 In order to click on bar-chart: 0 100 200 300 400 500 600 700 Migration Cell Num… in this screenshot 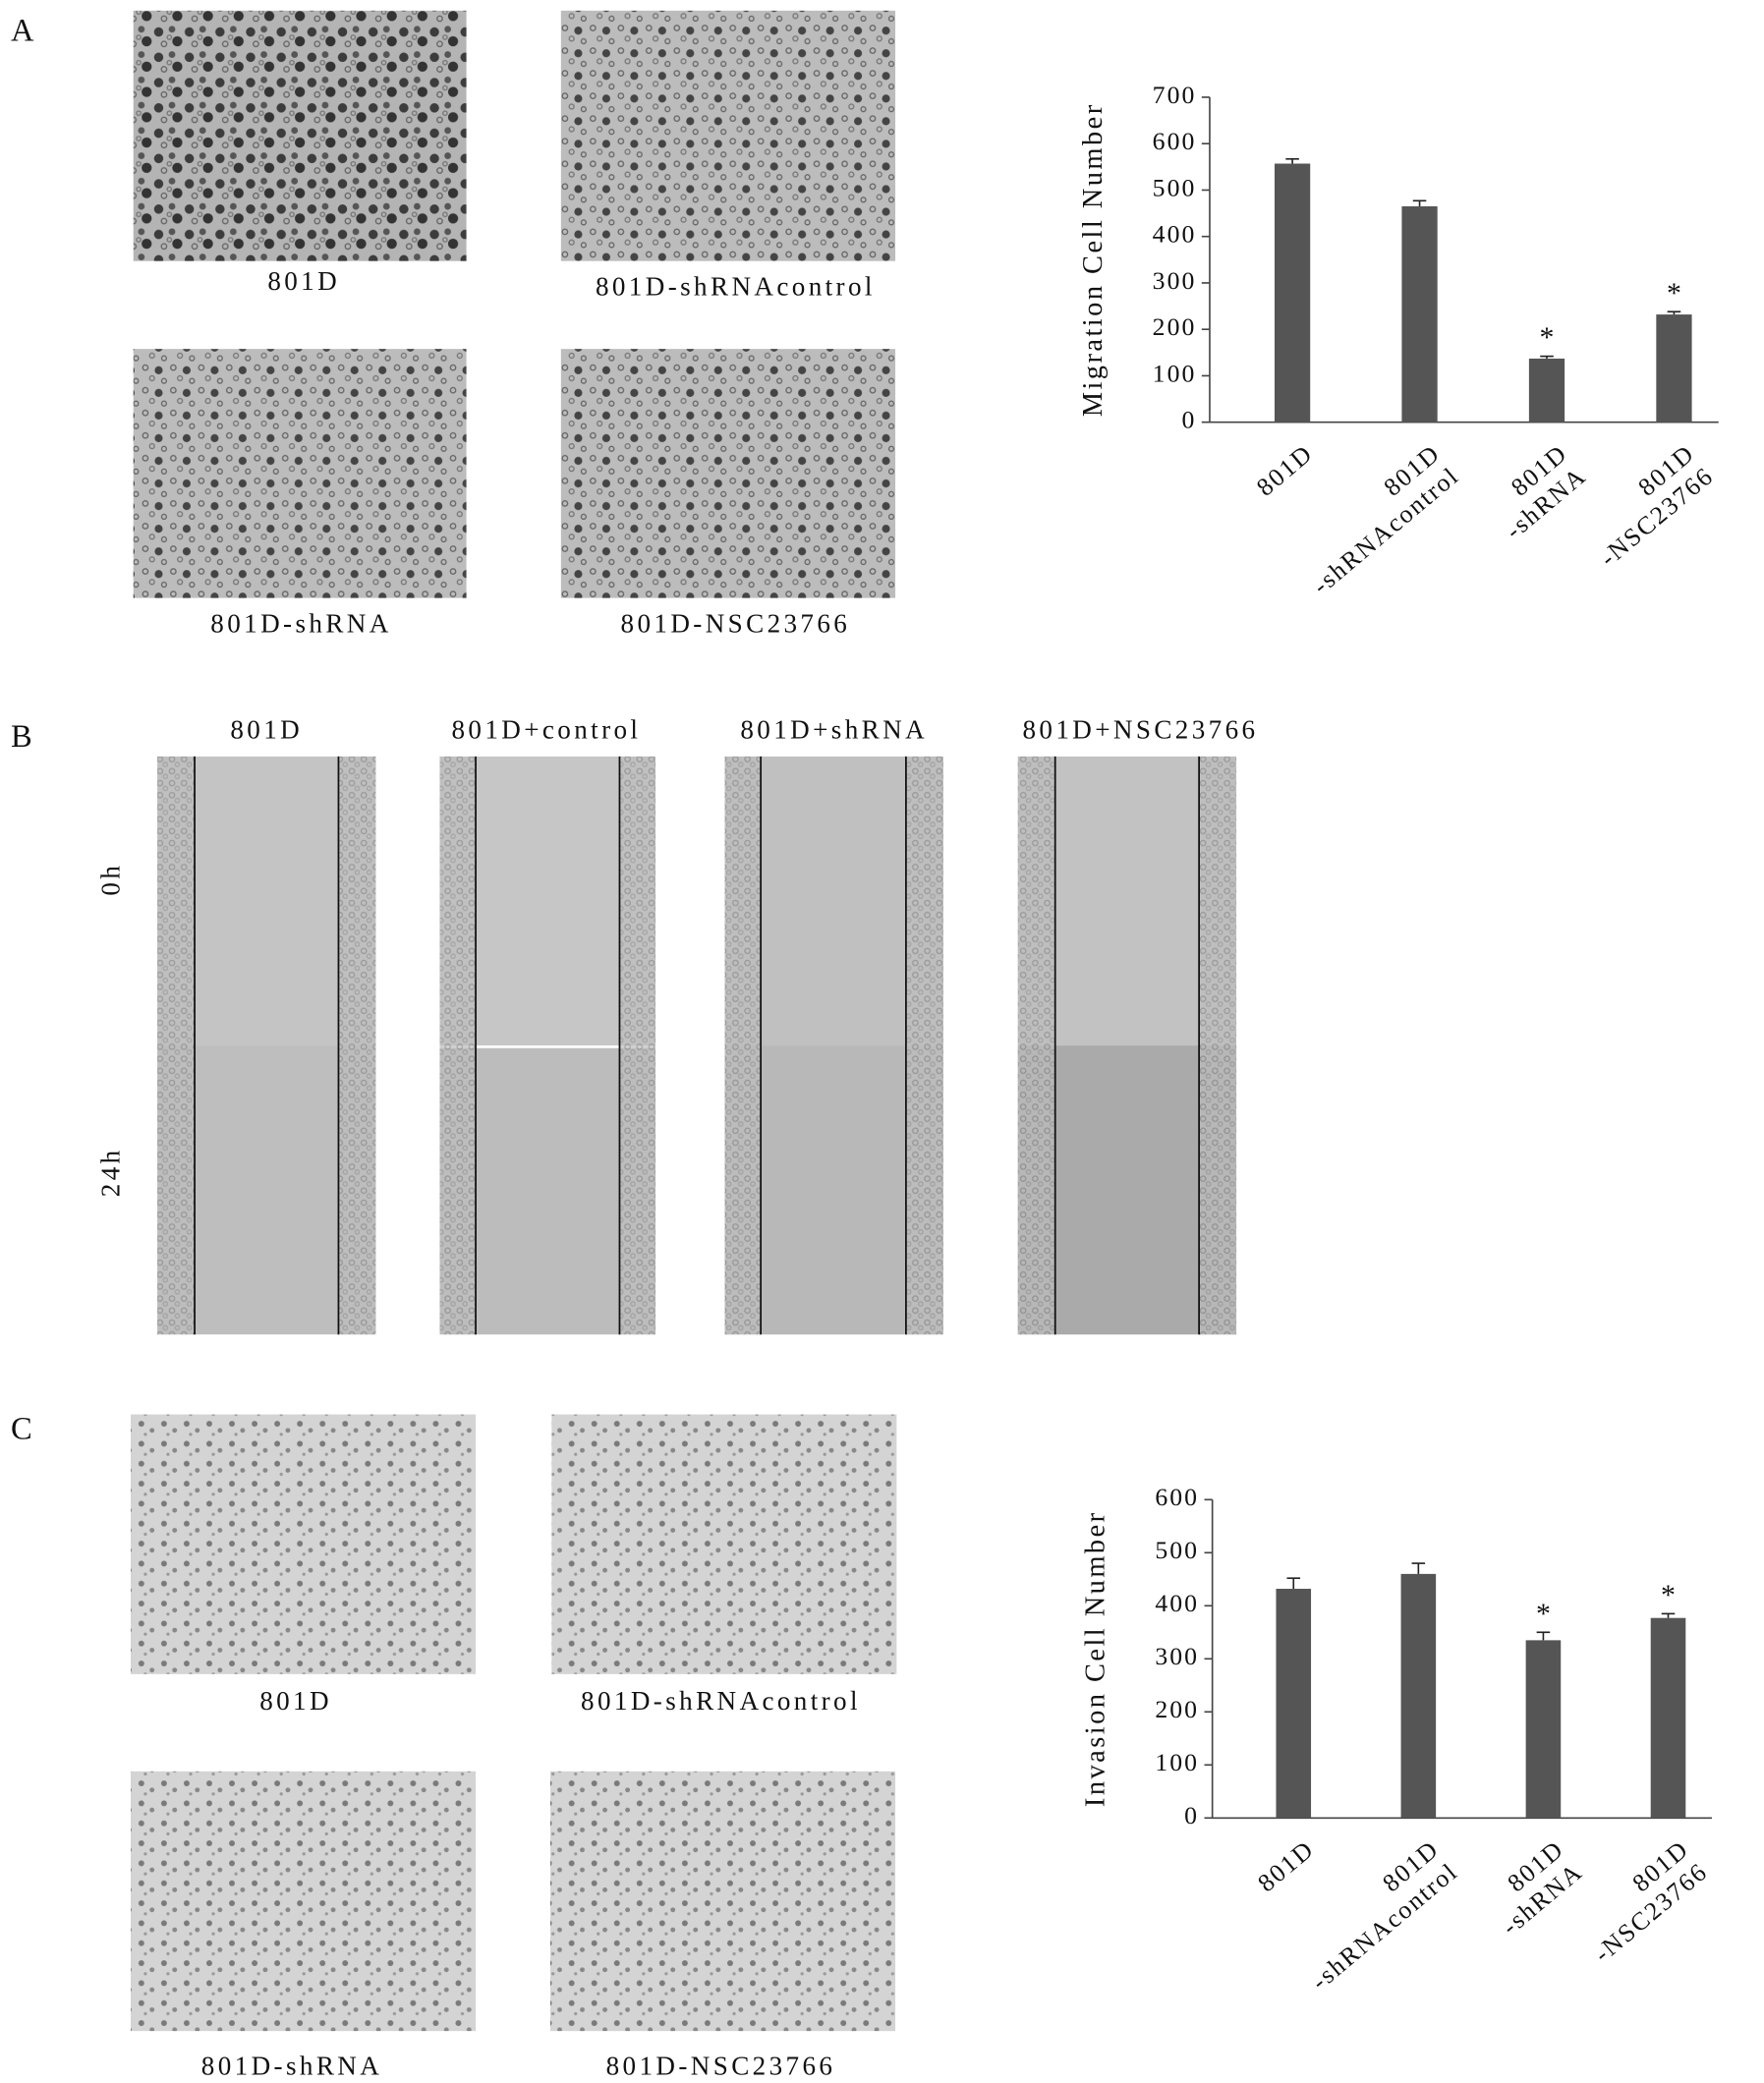, I will do `click(1398, 340)`.